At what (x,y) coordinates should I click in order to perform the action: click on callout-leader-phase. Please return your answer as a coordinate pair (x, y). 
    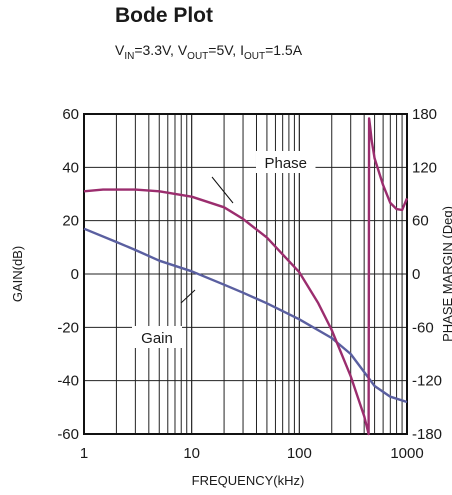
    Looking at the image, I should click on (222, 190).